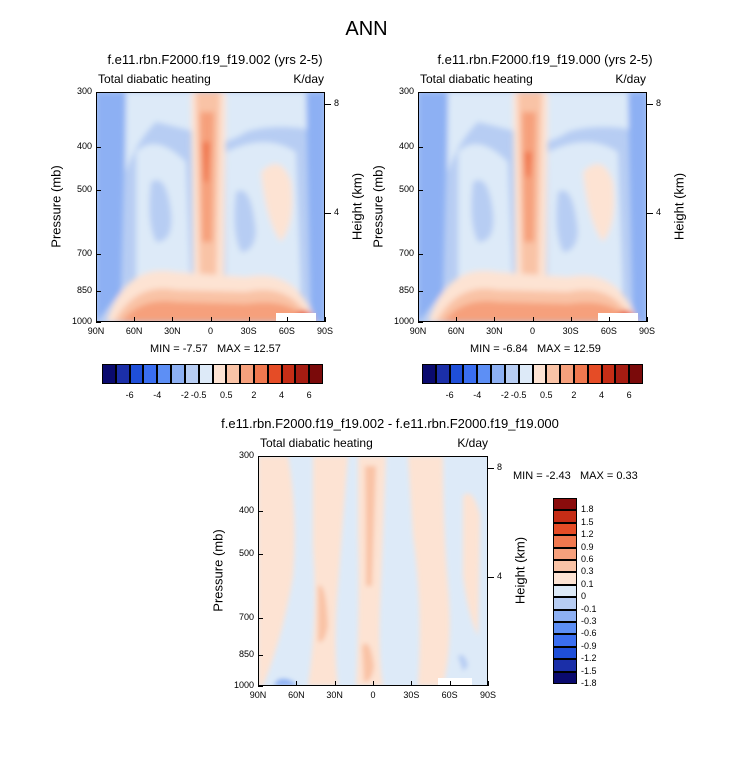 The width and height of the screenshot is (733, 783). What do you see at coordinates (285, 682) in the screenshot?
I see `p3-region-cool-surface` at bounding box center [285, 682].